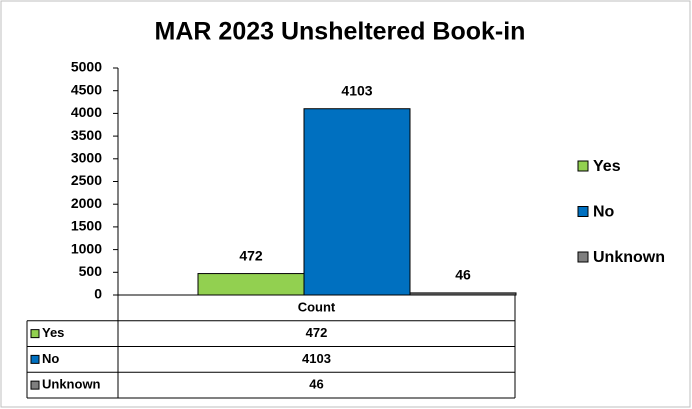  Describe the element at coordinates (251, 255) in the screenshot. I see `data-label: 472` at that location.